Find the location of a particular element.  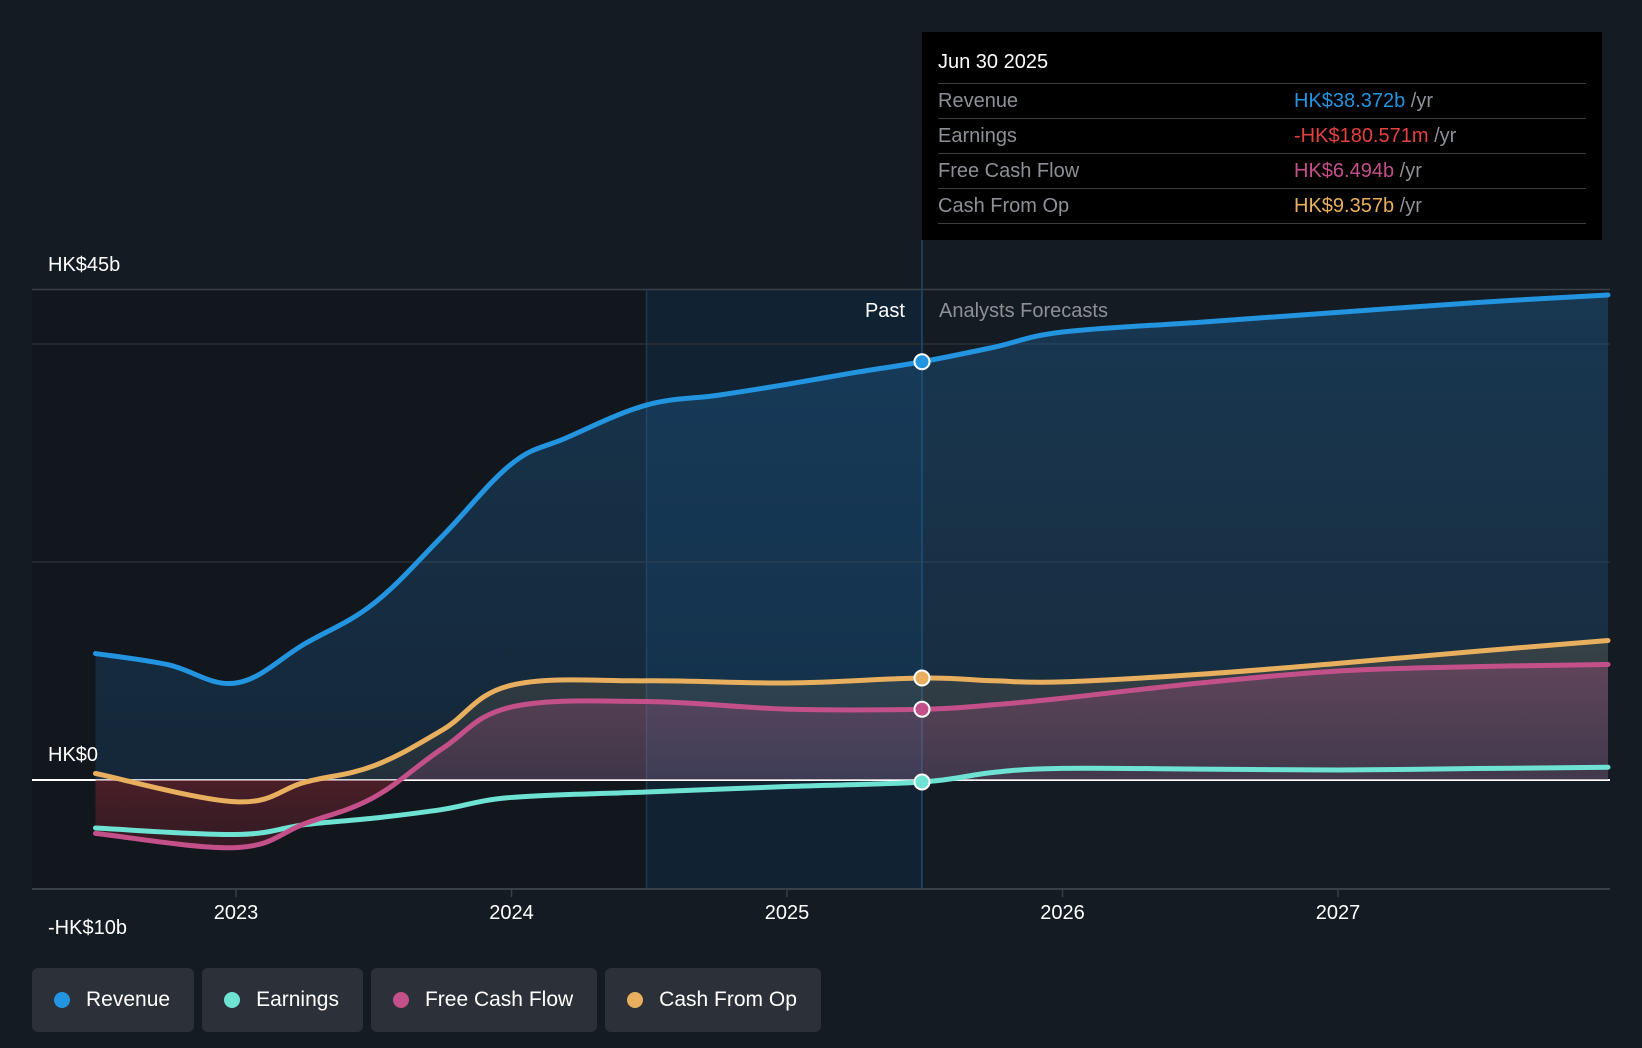

analysts-forecasts-label: Analysts Forecasts is located at coordinates (1023, 311).